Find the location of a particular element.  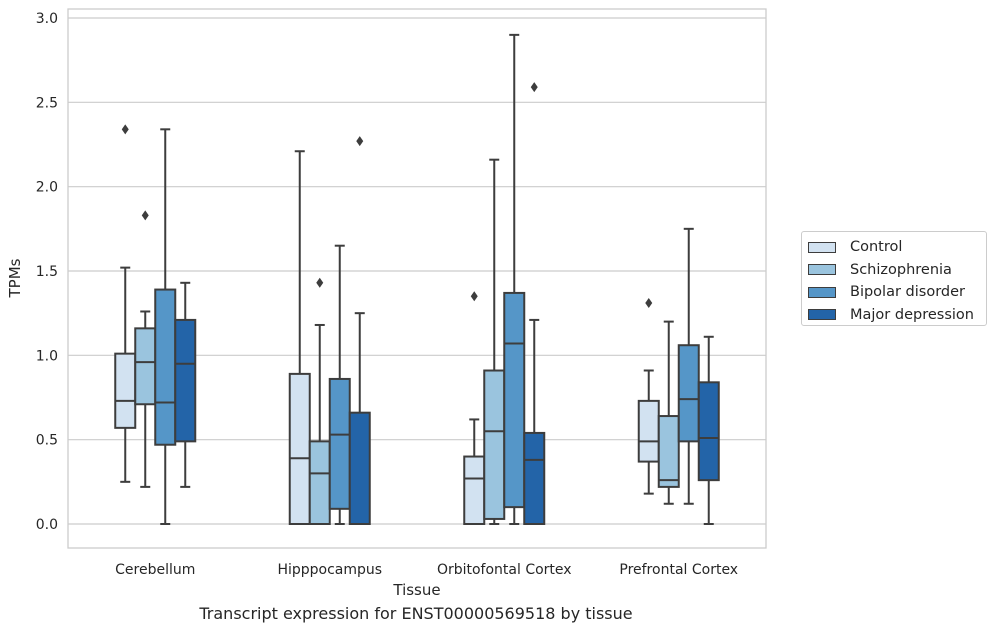

x-tick-label: Prefrontal Cortex is located at coordinates (678, 570).